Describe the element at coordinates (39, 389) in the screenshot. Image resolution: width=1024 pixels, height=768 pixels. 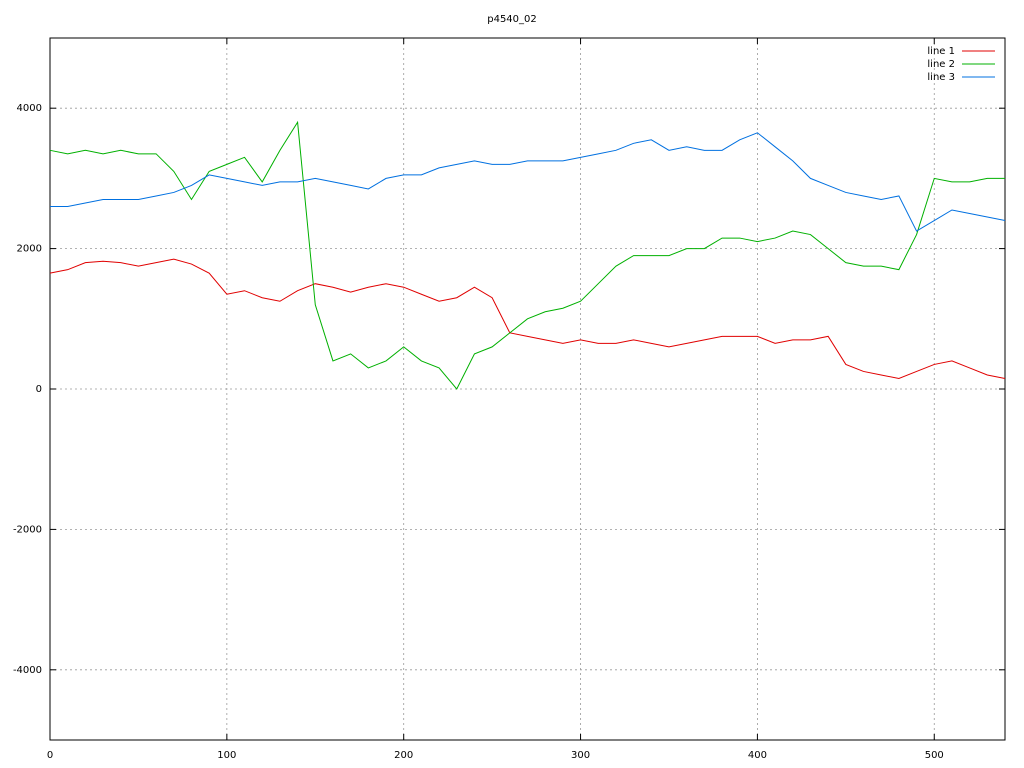
I see `y-tick-label: 0` at that location.